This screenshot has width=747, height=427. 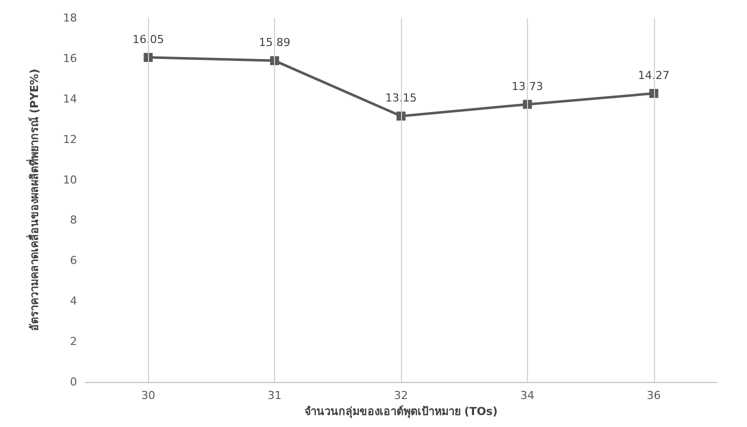 I want to click on y-axis-title: อัตราความคลาดเคลื่อนของผลผลิตที่พยากรณ์ (PYE%), so click(x=33, y=200).